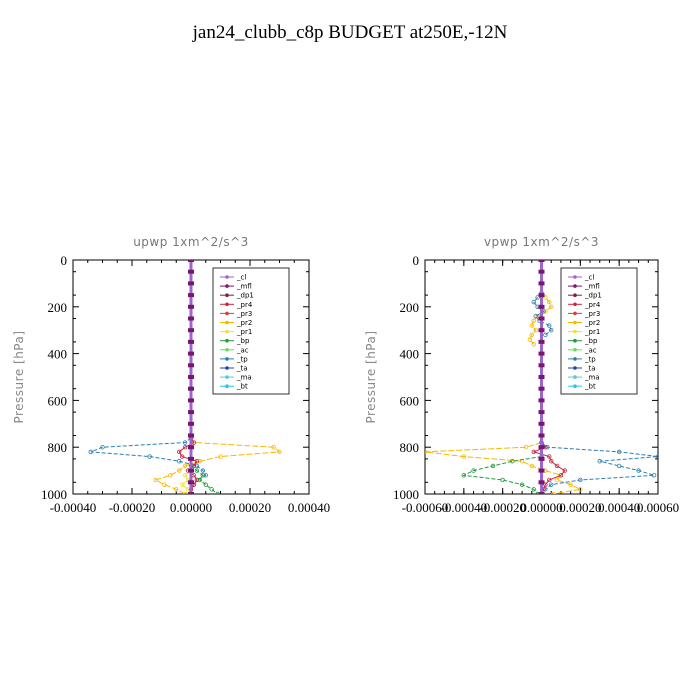 The width and height of the screenshot is (700, 700). I want to click on page-title: jan24_clubb_c8p BUDGET at250E,-12N, so click(350, 32).